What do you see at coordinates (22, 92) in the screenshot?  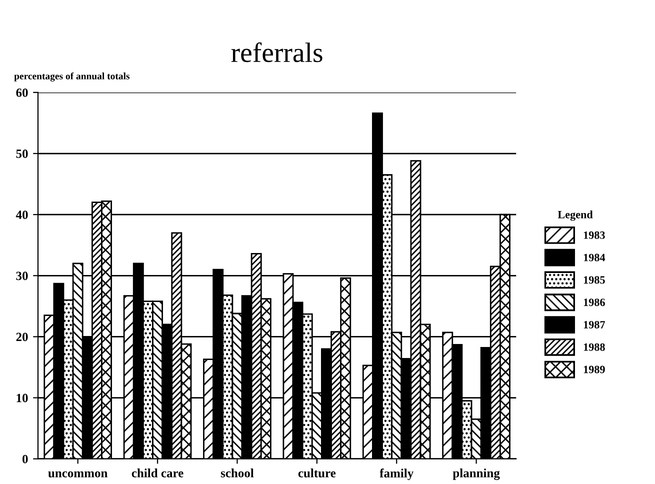 I see `y-tick-label: 60` at bounding box center [22, 92].